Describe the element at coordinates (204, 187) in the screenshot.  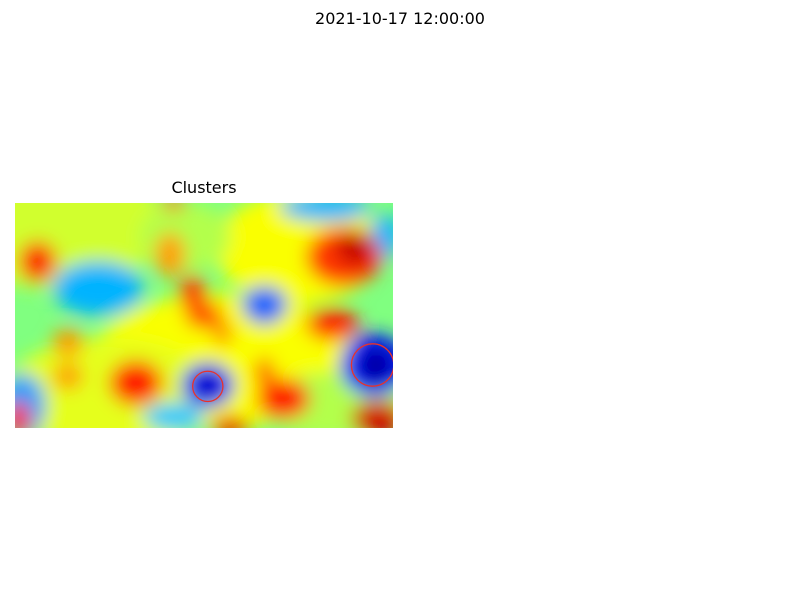
I see `plot-title: Clusters` at that location.